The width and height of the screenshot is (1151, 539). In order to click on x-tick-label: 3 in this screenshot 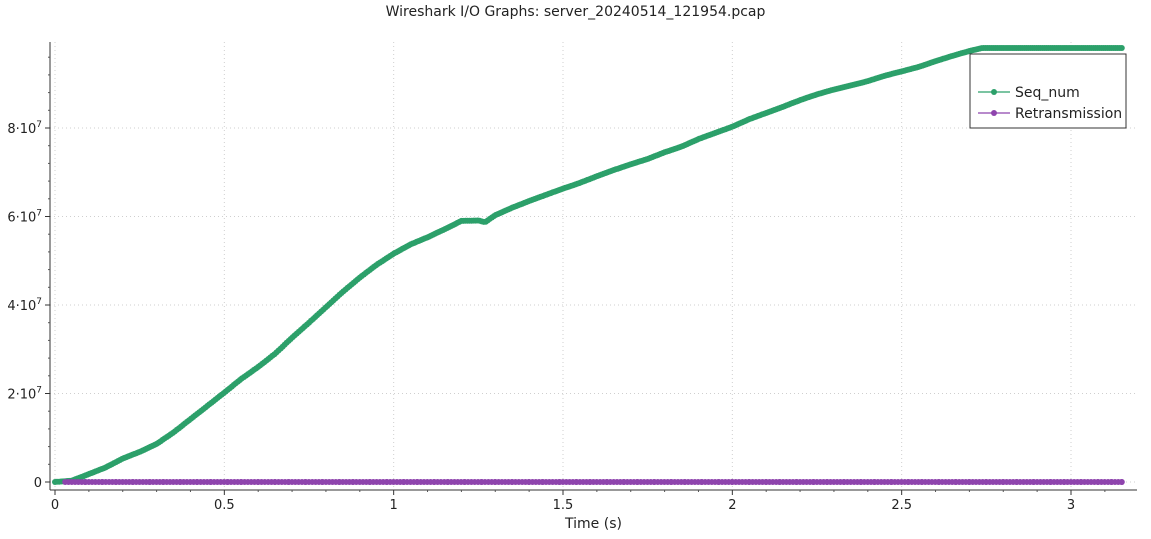, I will do `click(1071, 505)`.